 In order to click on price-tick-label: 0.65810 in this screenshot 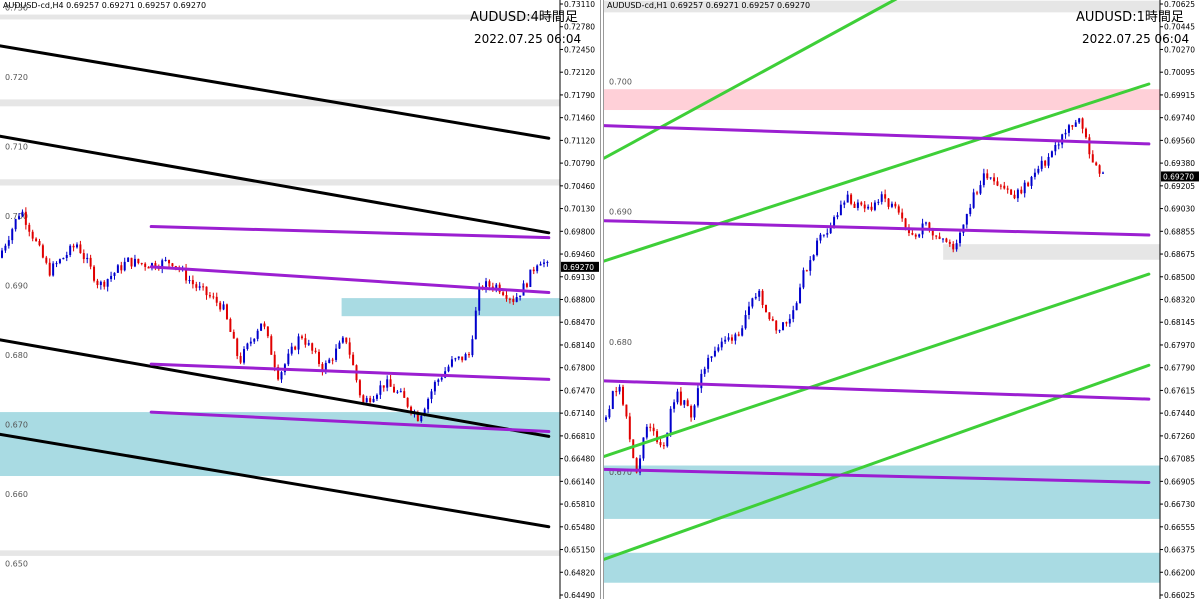, I will do `click(579, 504)`.